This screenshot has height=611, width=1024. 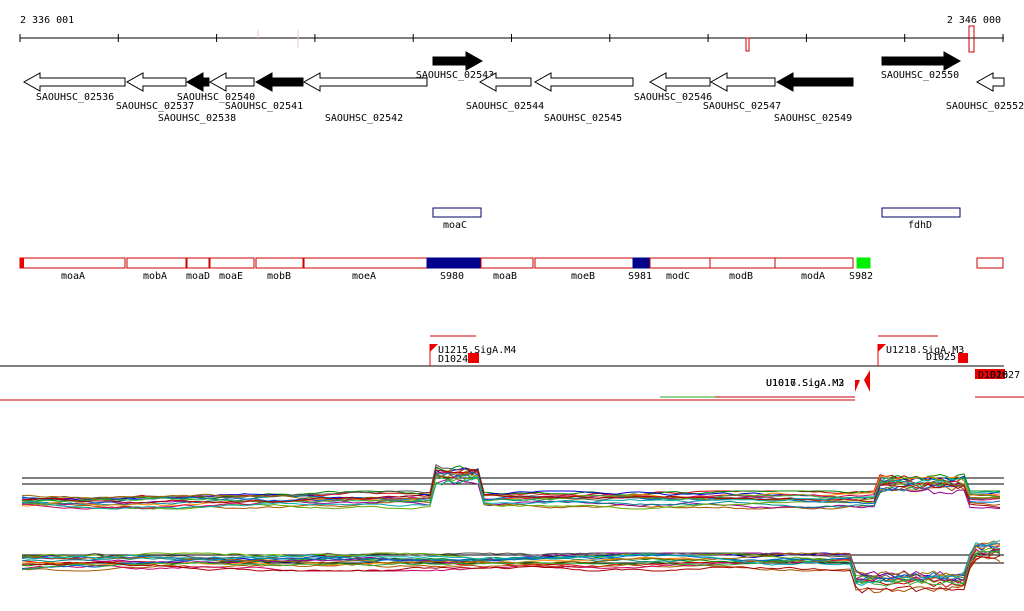 What do you see at coordinates (73, 276) in the screenshot?
I see `operon-label: moaA` at bounding box center [73, 276].